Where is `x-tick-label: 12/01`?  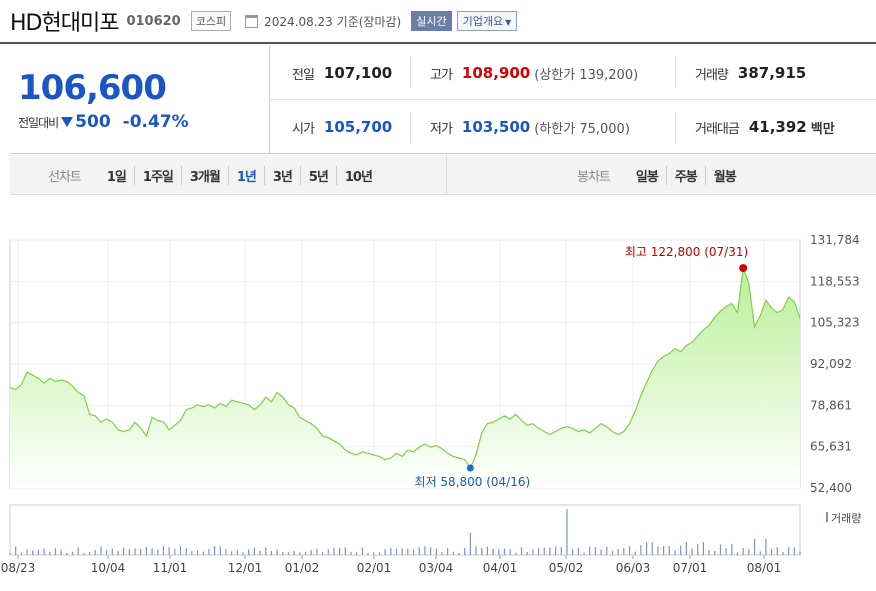
x-tick-label: 12/01 is located at coordinates (245, 568).